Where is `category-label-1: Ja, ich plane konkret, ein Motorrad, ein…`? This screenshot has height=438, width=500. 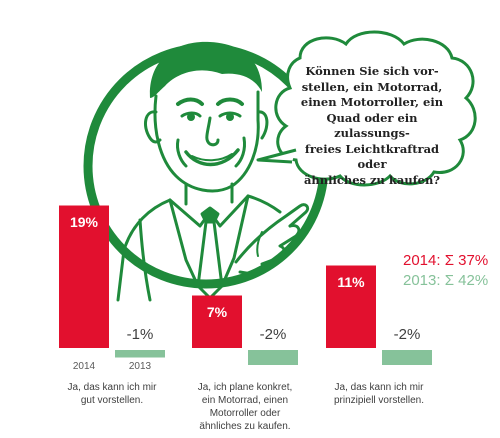
category-label-1: Ja, ich plane konkret, ein Motorrad, ein… is located at coordinates (245, 407).